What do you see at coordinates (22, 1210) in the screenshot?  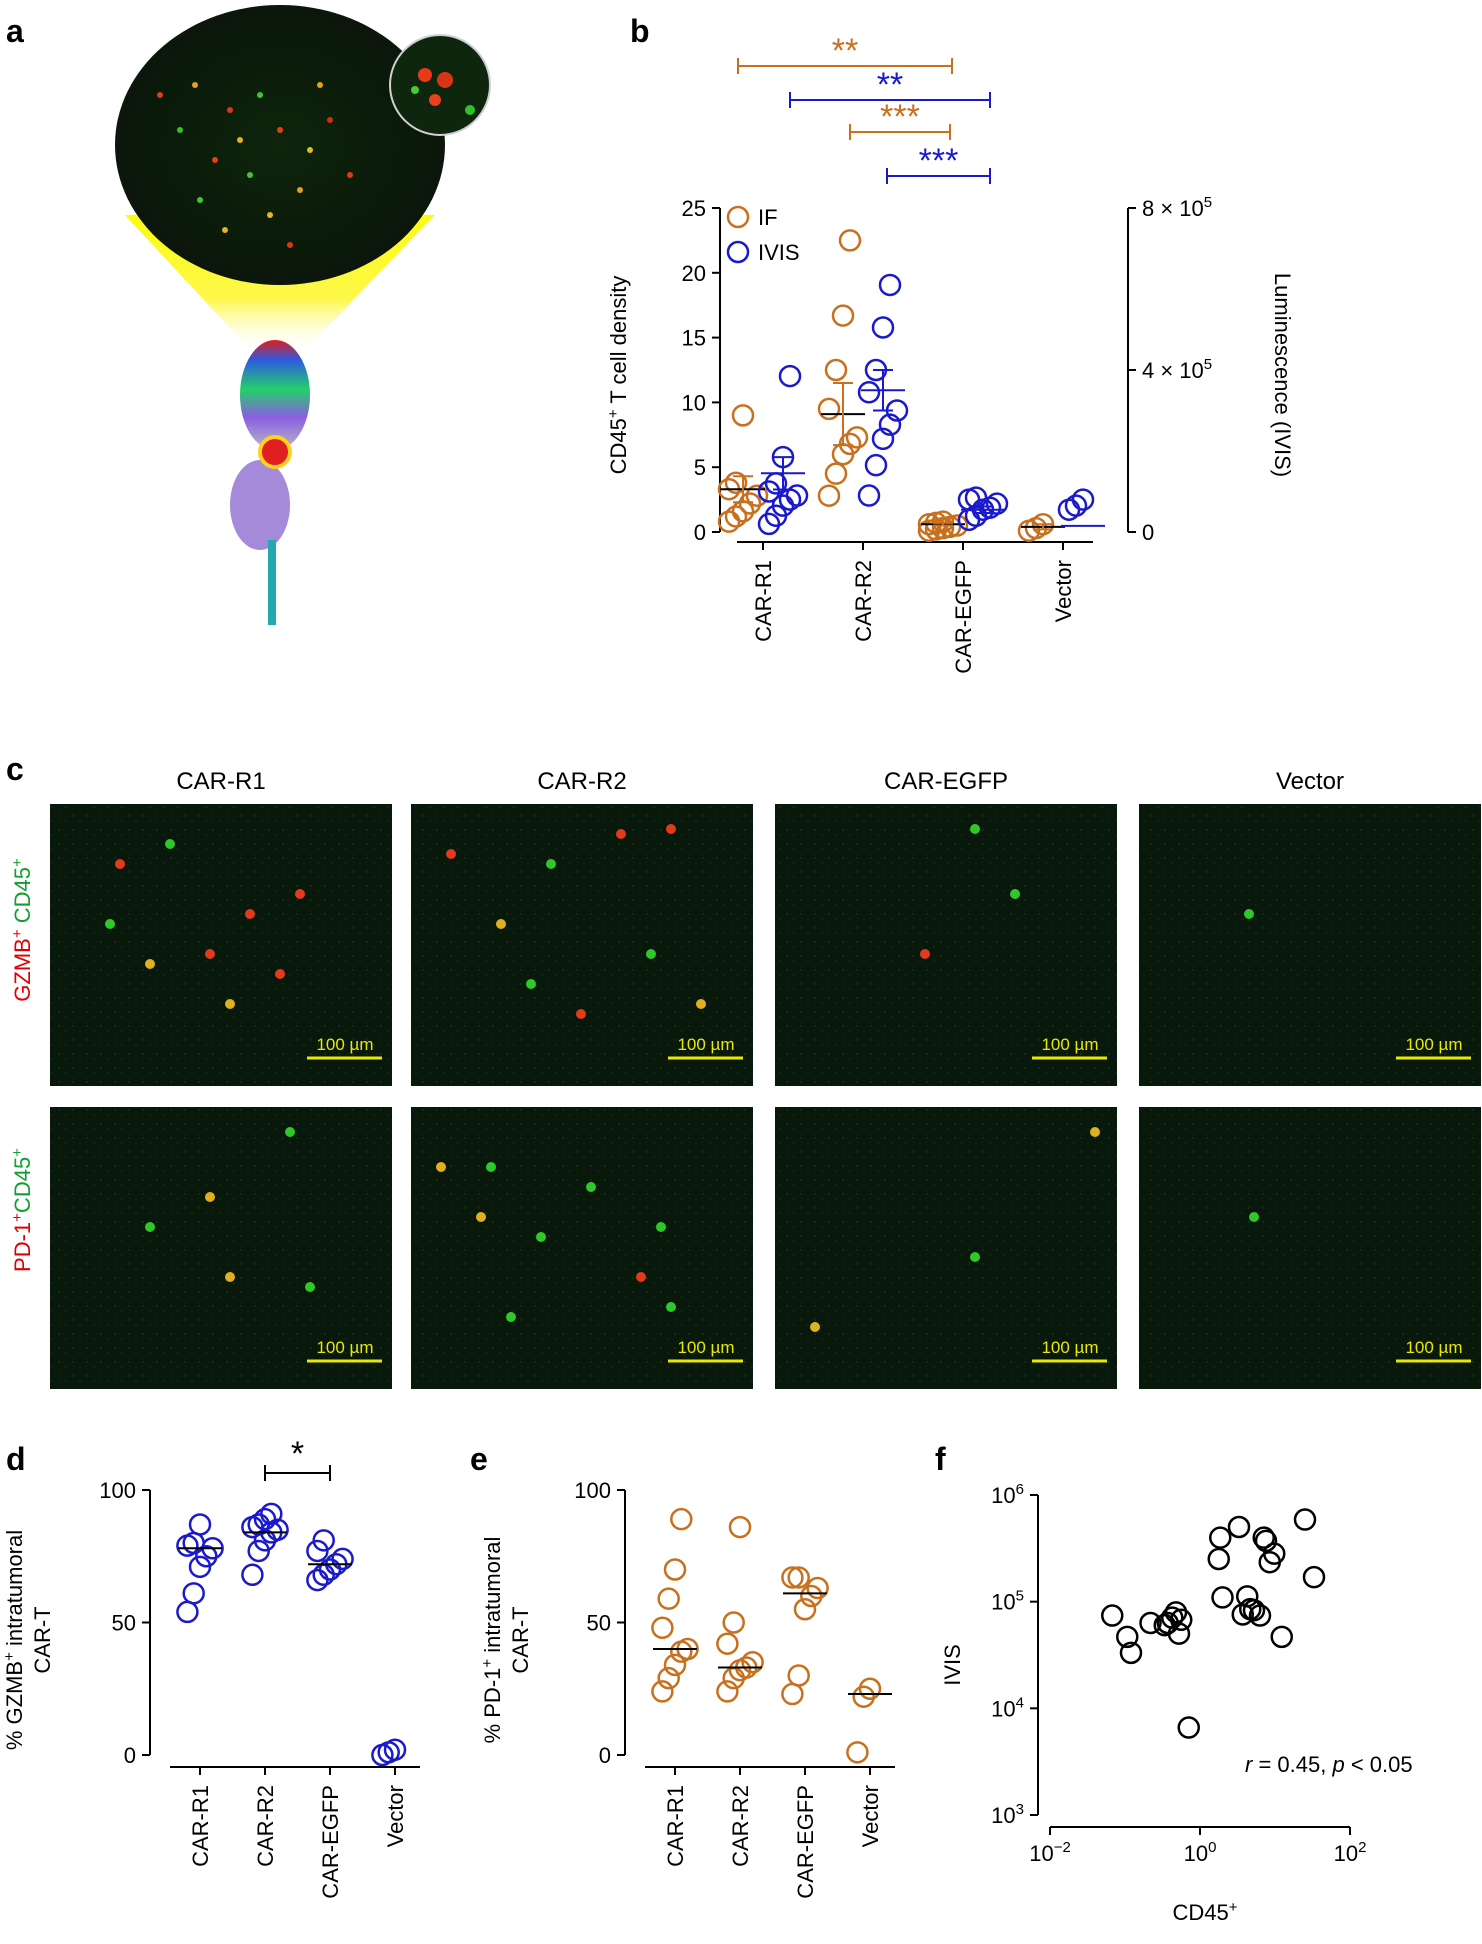 I see `c-row2-label: PD-1+CD45+` at bounding box center [22, 1210].